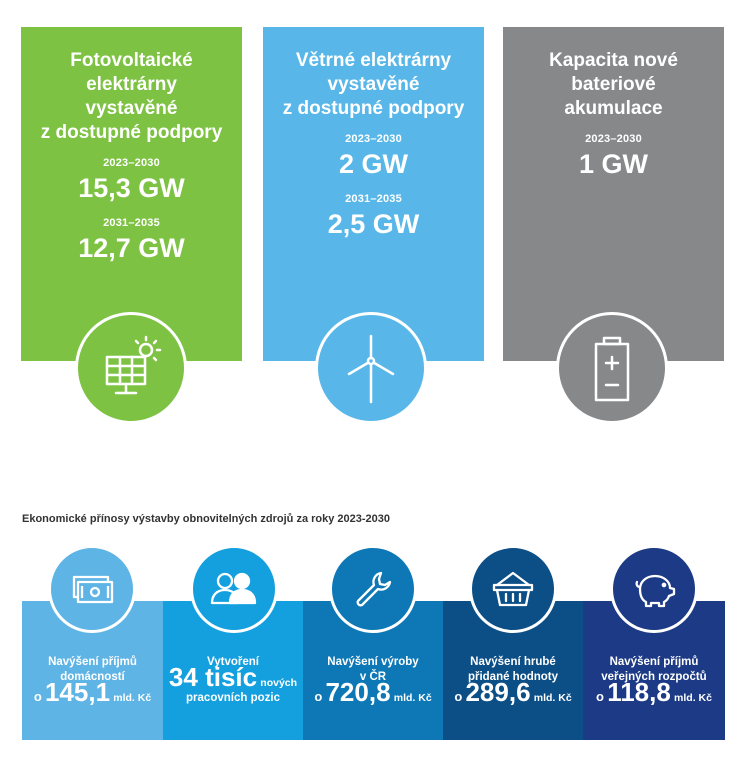 The image size is (742, 766). I want to click on wind-turbine-icon, so click(371, 368).